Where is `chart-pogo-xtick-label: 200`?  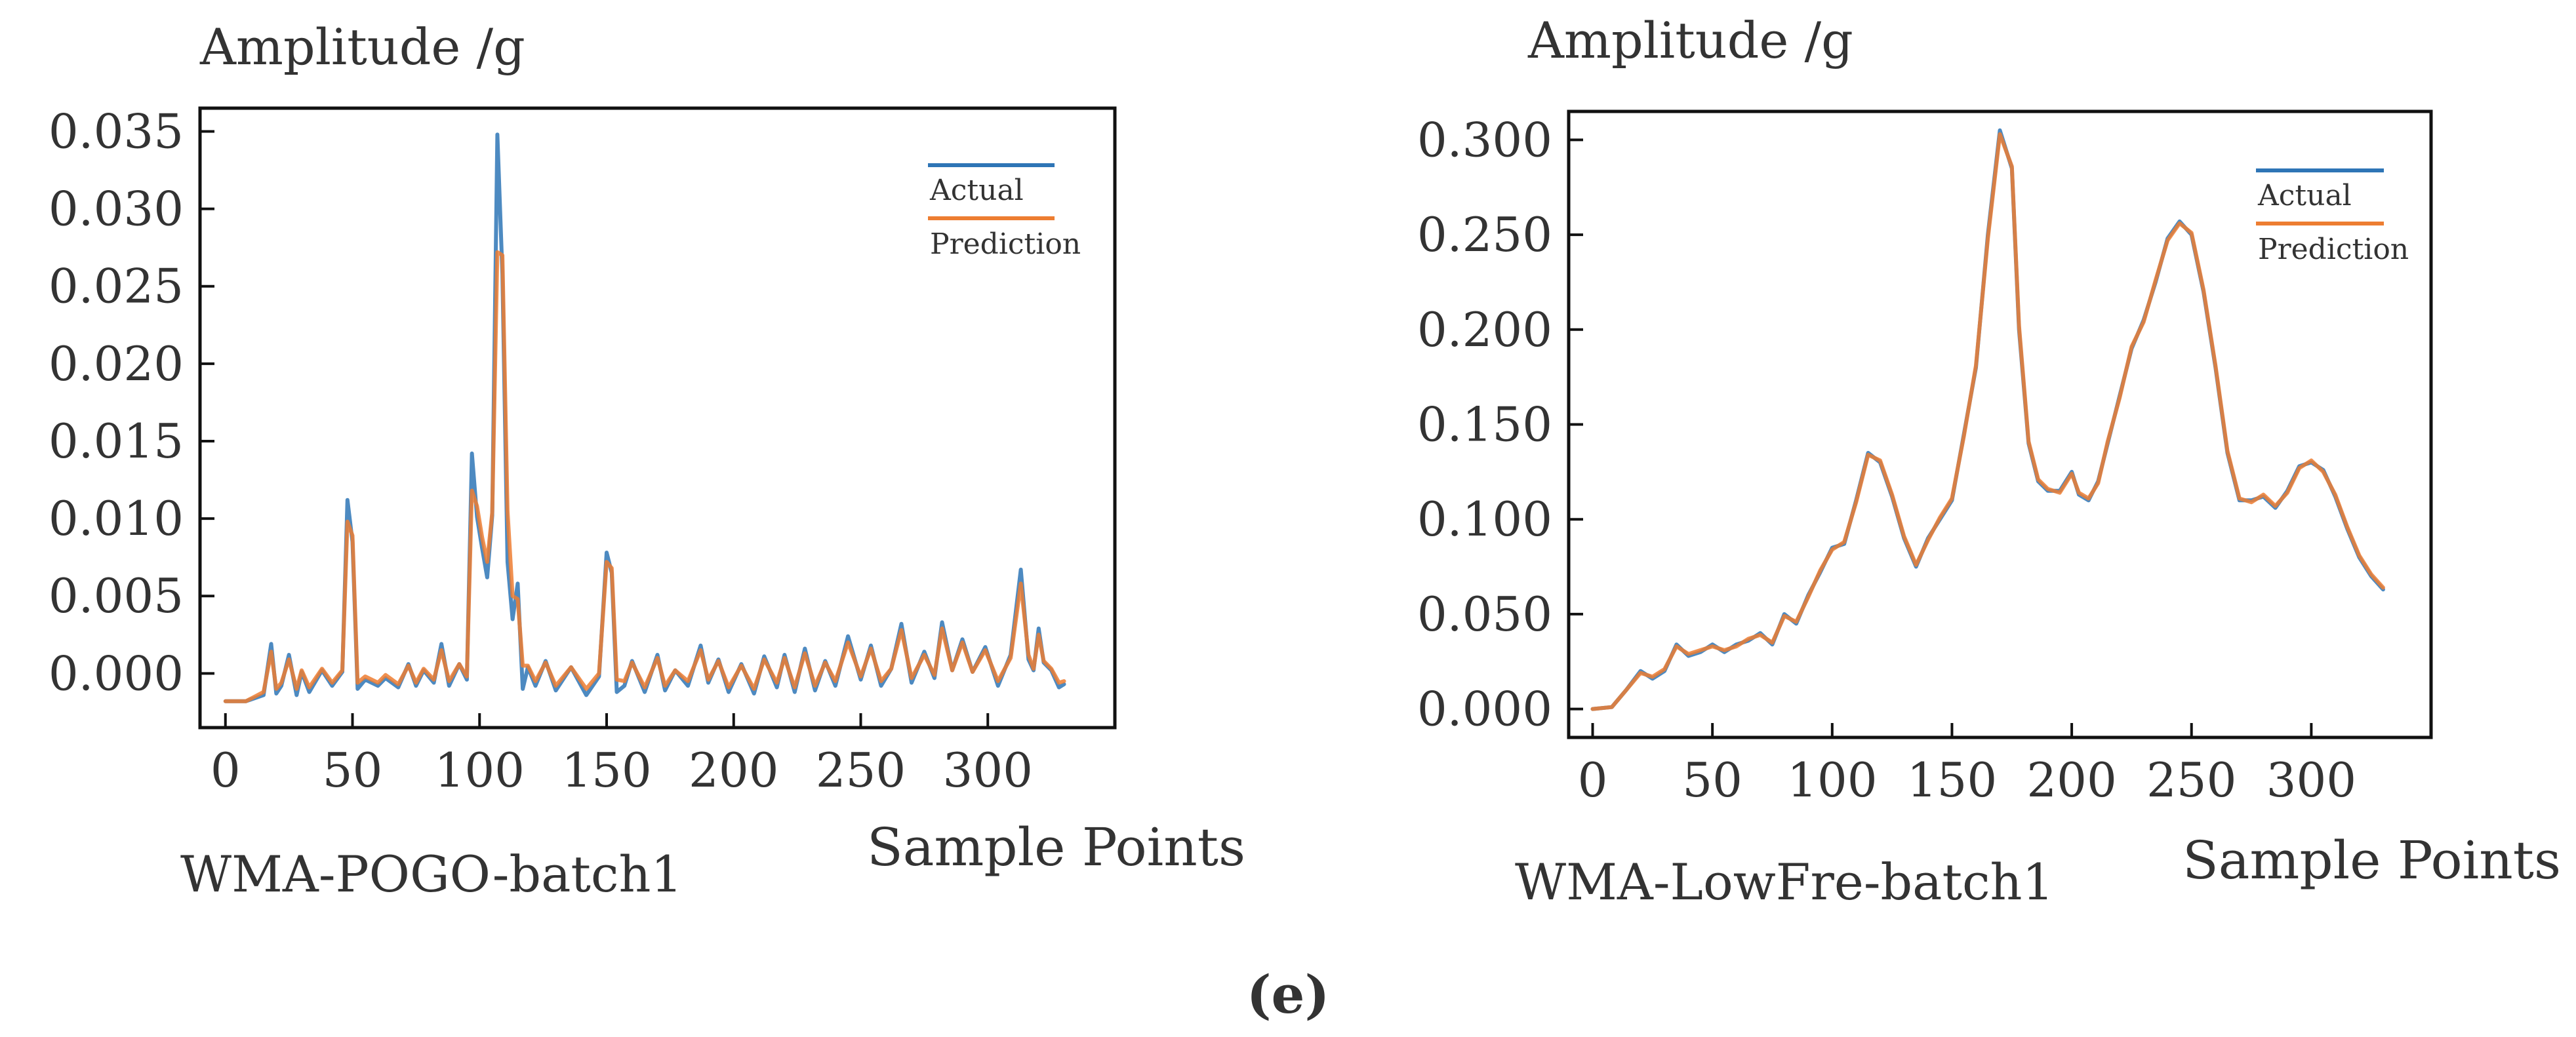
chart-pogo-xtick-label: 200 is located at coordinates (733, 770).